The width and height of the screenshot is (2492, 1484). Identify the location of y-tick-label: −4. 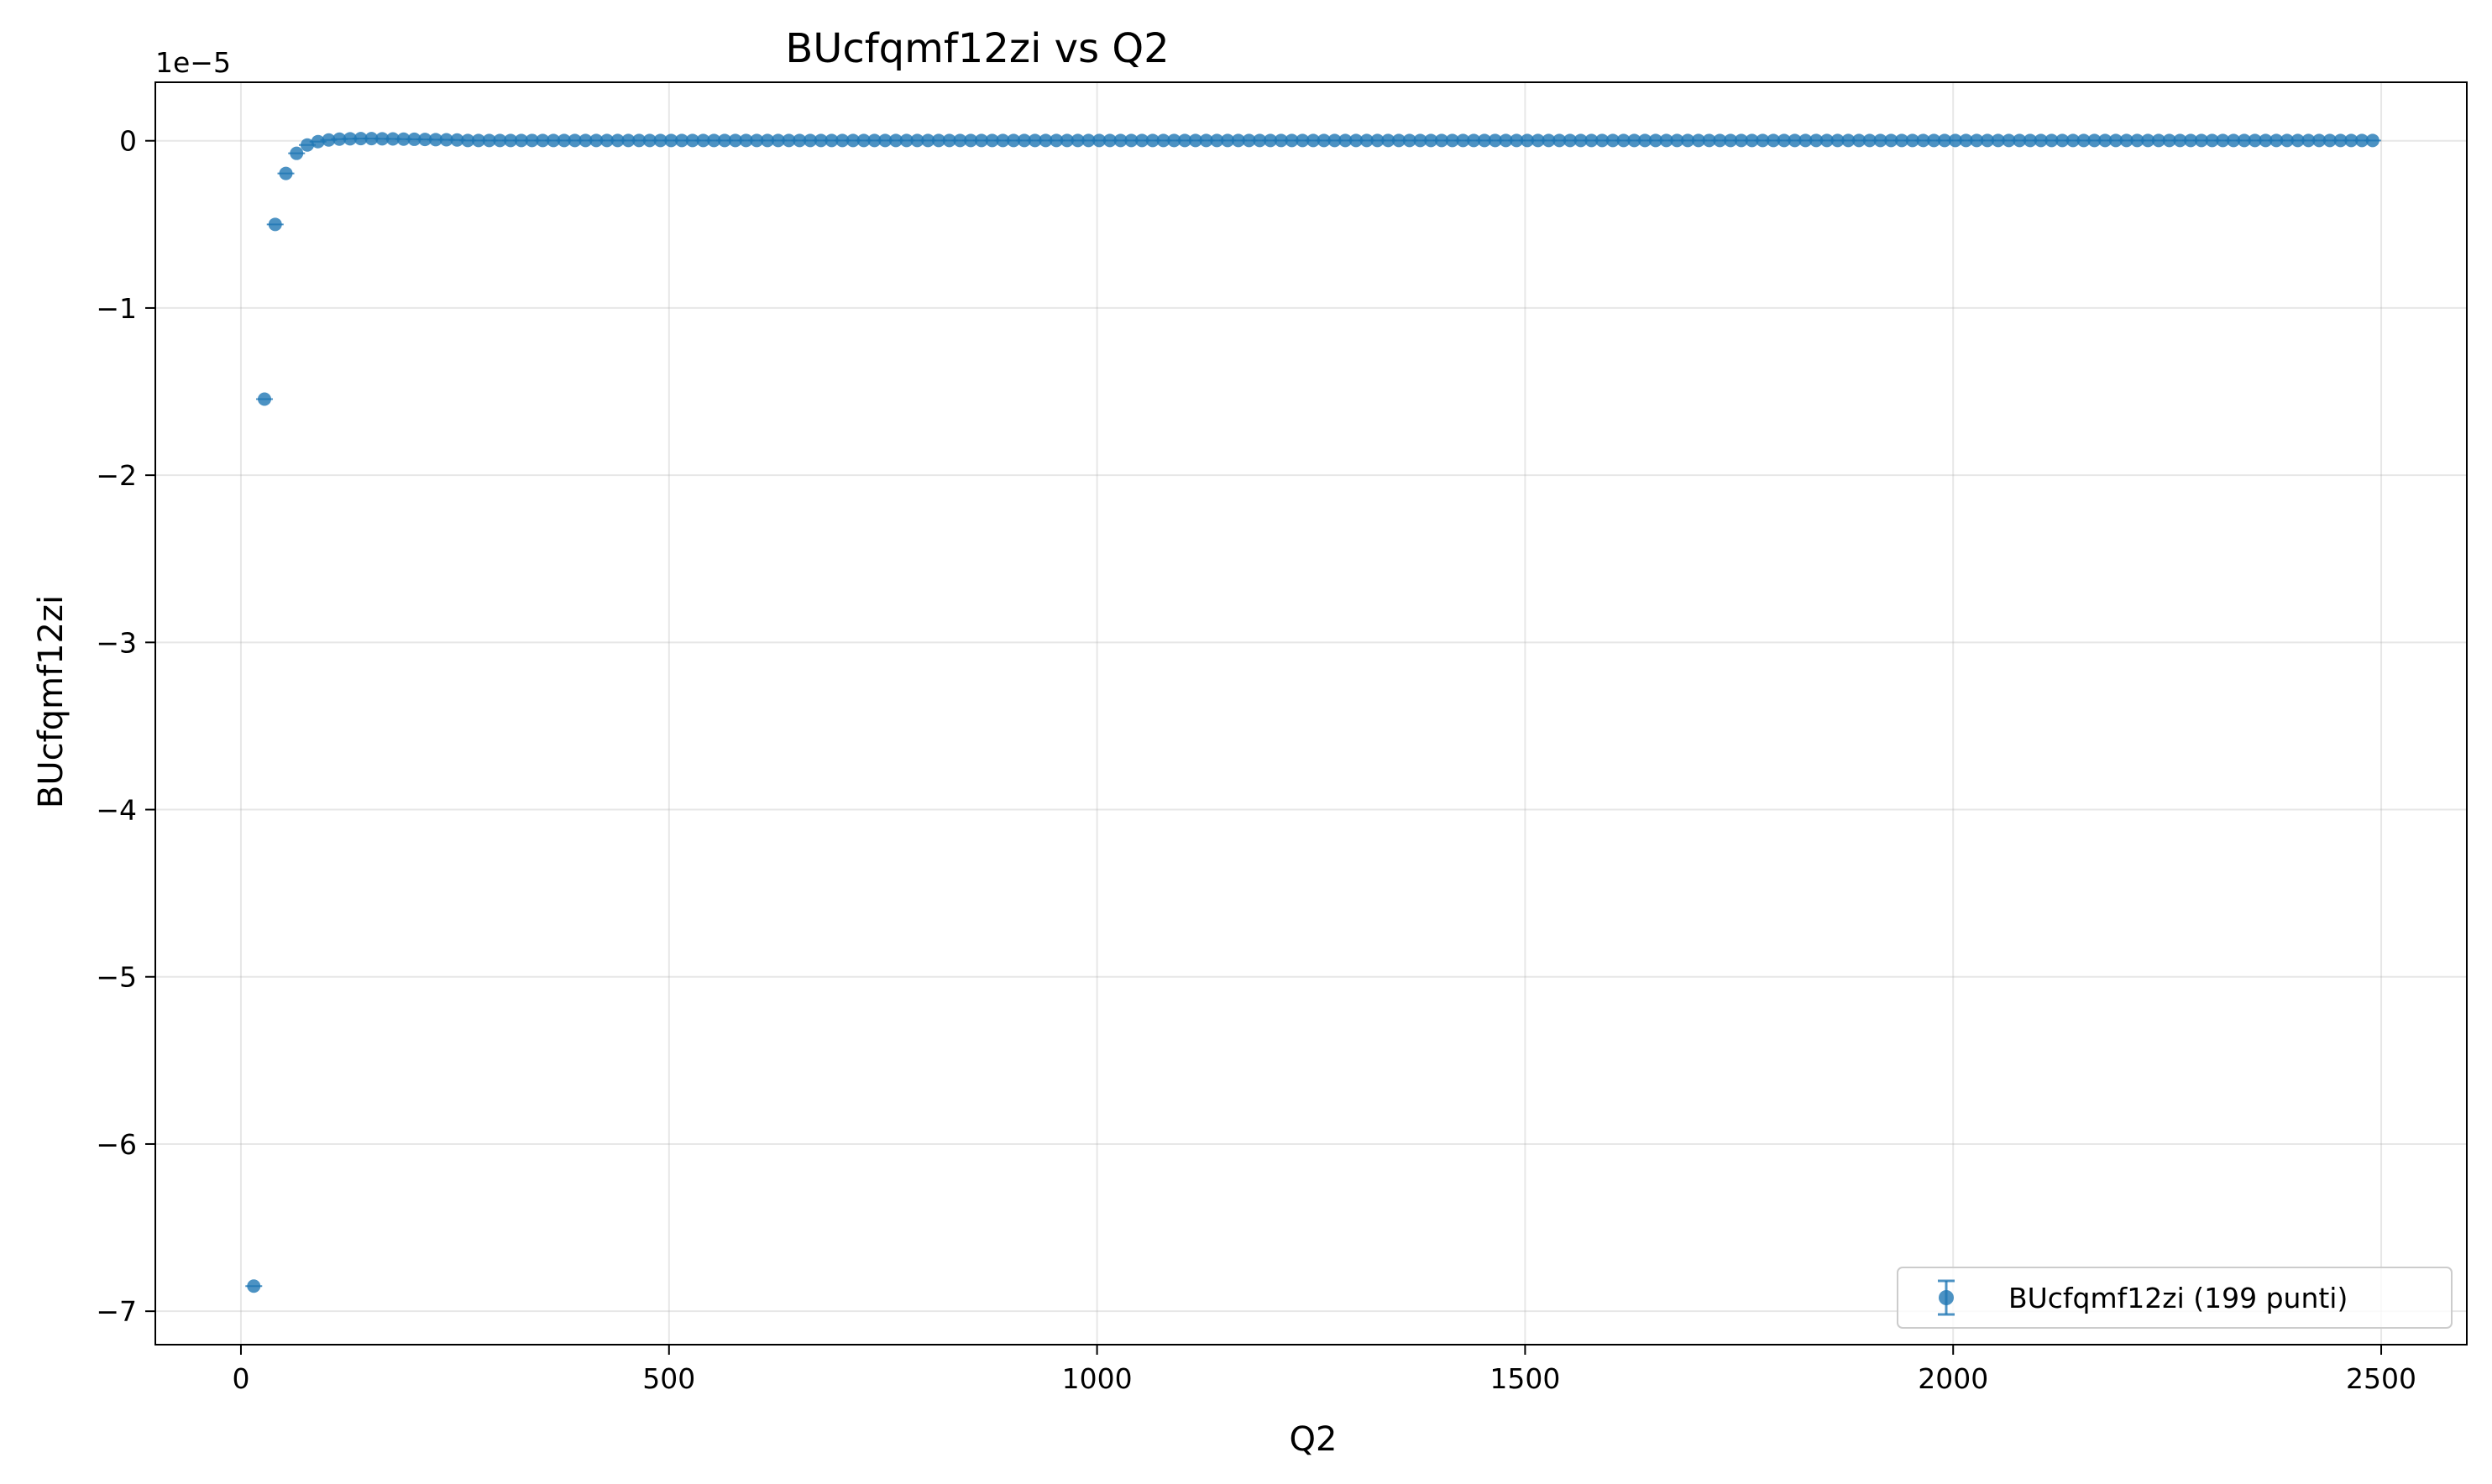
(117, 810).